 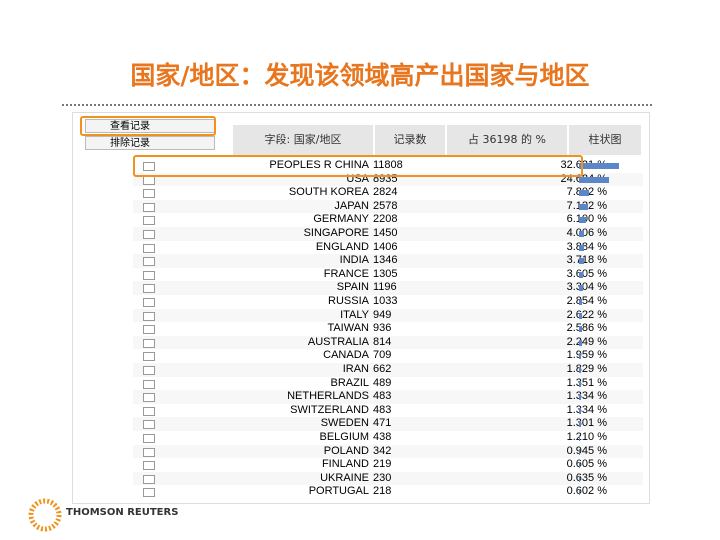 I want to click on table-row: SPAIN 1196 3.304 %, so click(x=388, y=288).